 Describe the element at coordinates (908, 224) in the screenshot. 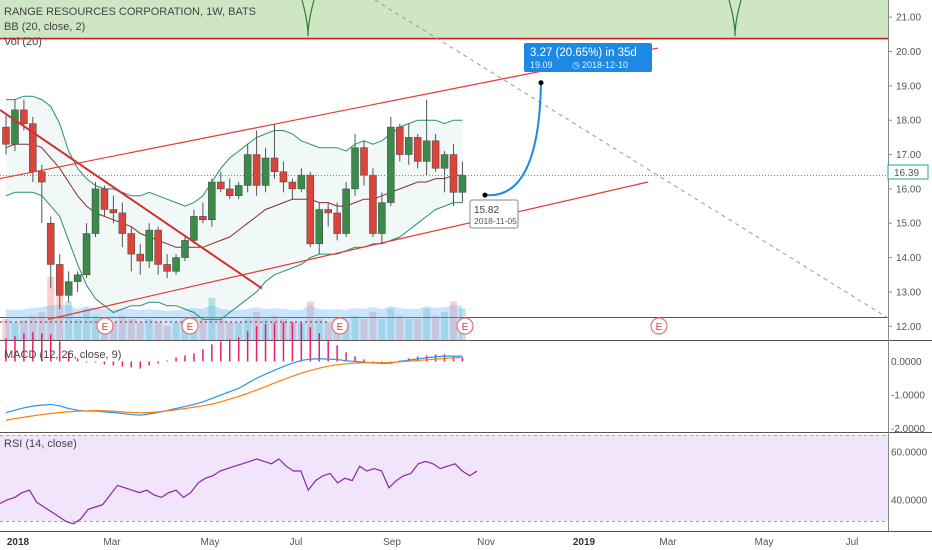

I see `price-tick-label: 15.00` at that location.